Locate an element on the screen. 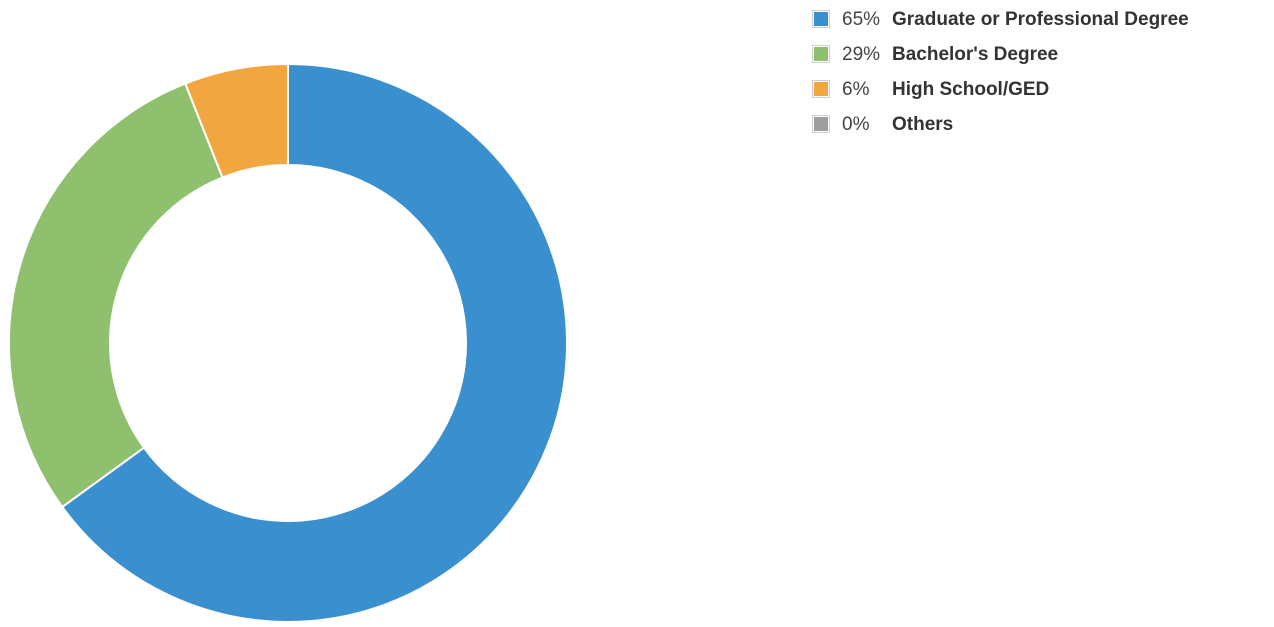 The height and width of the screenshot is (627, 1274). donut-slice-high-school is located at coordinates (236, 120).